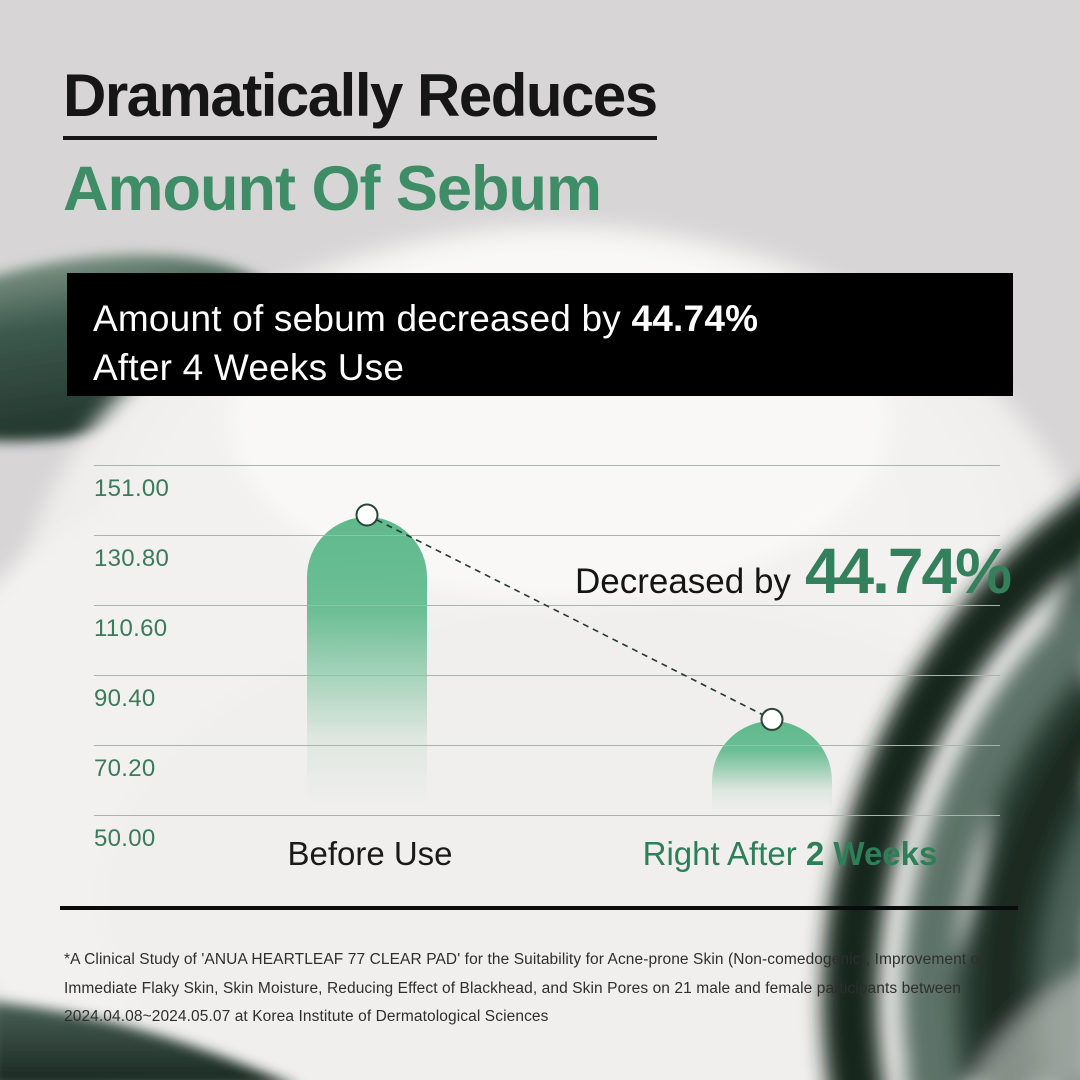 The width and height of the screenshot is (1080, 1080). I want to click on gridline-70.20, so click(547, 745).